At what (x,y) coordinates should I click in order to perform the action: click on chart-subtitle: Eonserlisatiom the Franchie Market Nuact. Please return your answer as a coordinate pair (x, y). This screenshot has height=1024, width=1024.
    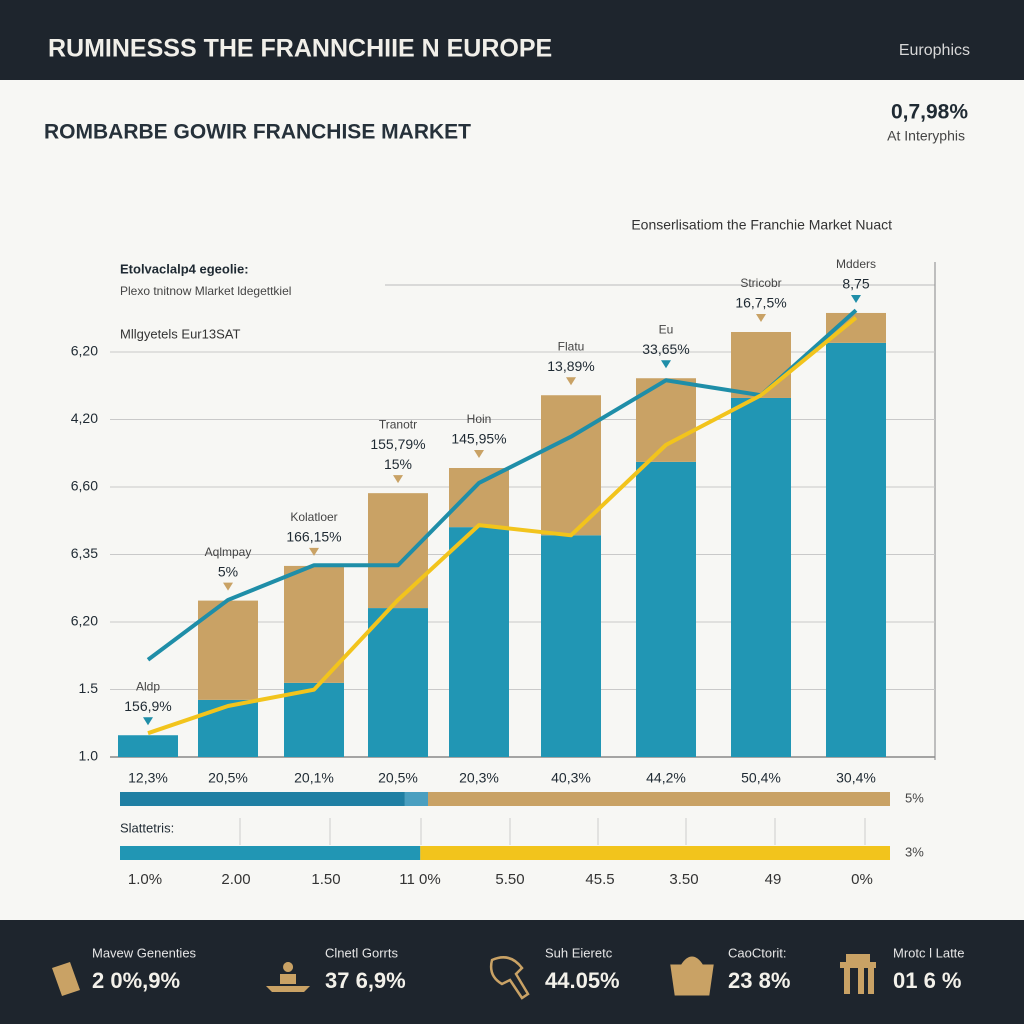
    Looking at the image, I should click on (761, 225).